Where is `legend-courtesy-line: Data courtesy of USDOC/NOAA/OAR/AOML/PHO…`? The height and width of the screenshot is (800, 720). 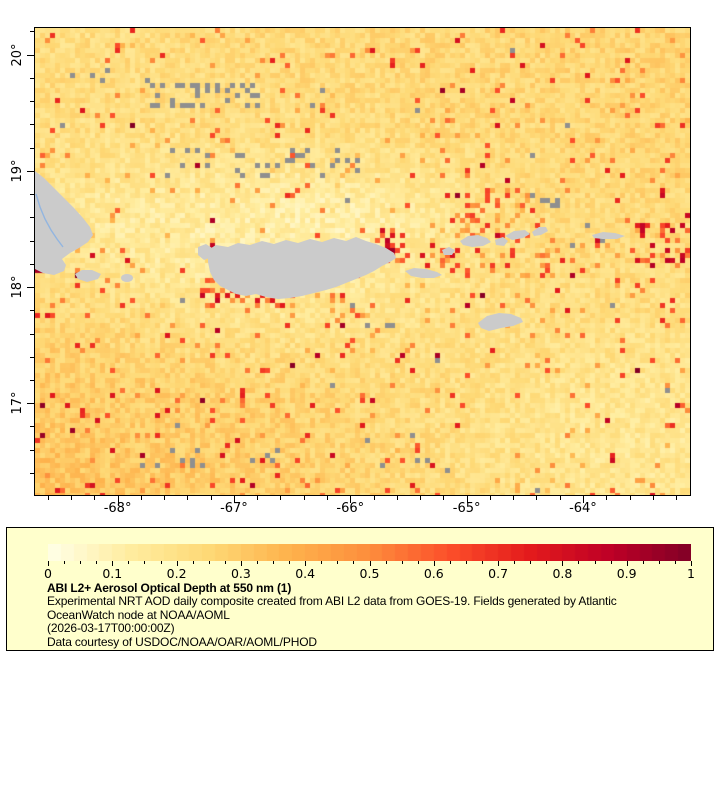 legend-courtesy-line: Data courtesy of USDOC/NOAA/OAR/AOML/PHO… is located at coordinates (182, 641).